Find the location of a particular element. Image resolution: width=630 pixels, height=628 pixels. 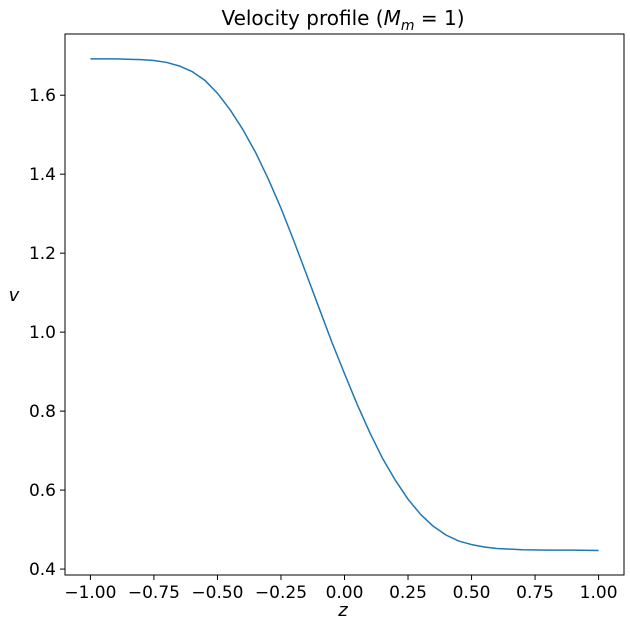

y-tick-label: 0.4 is located at coordinates (42, 570).